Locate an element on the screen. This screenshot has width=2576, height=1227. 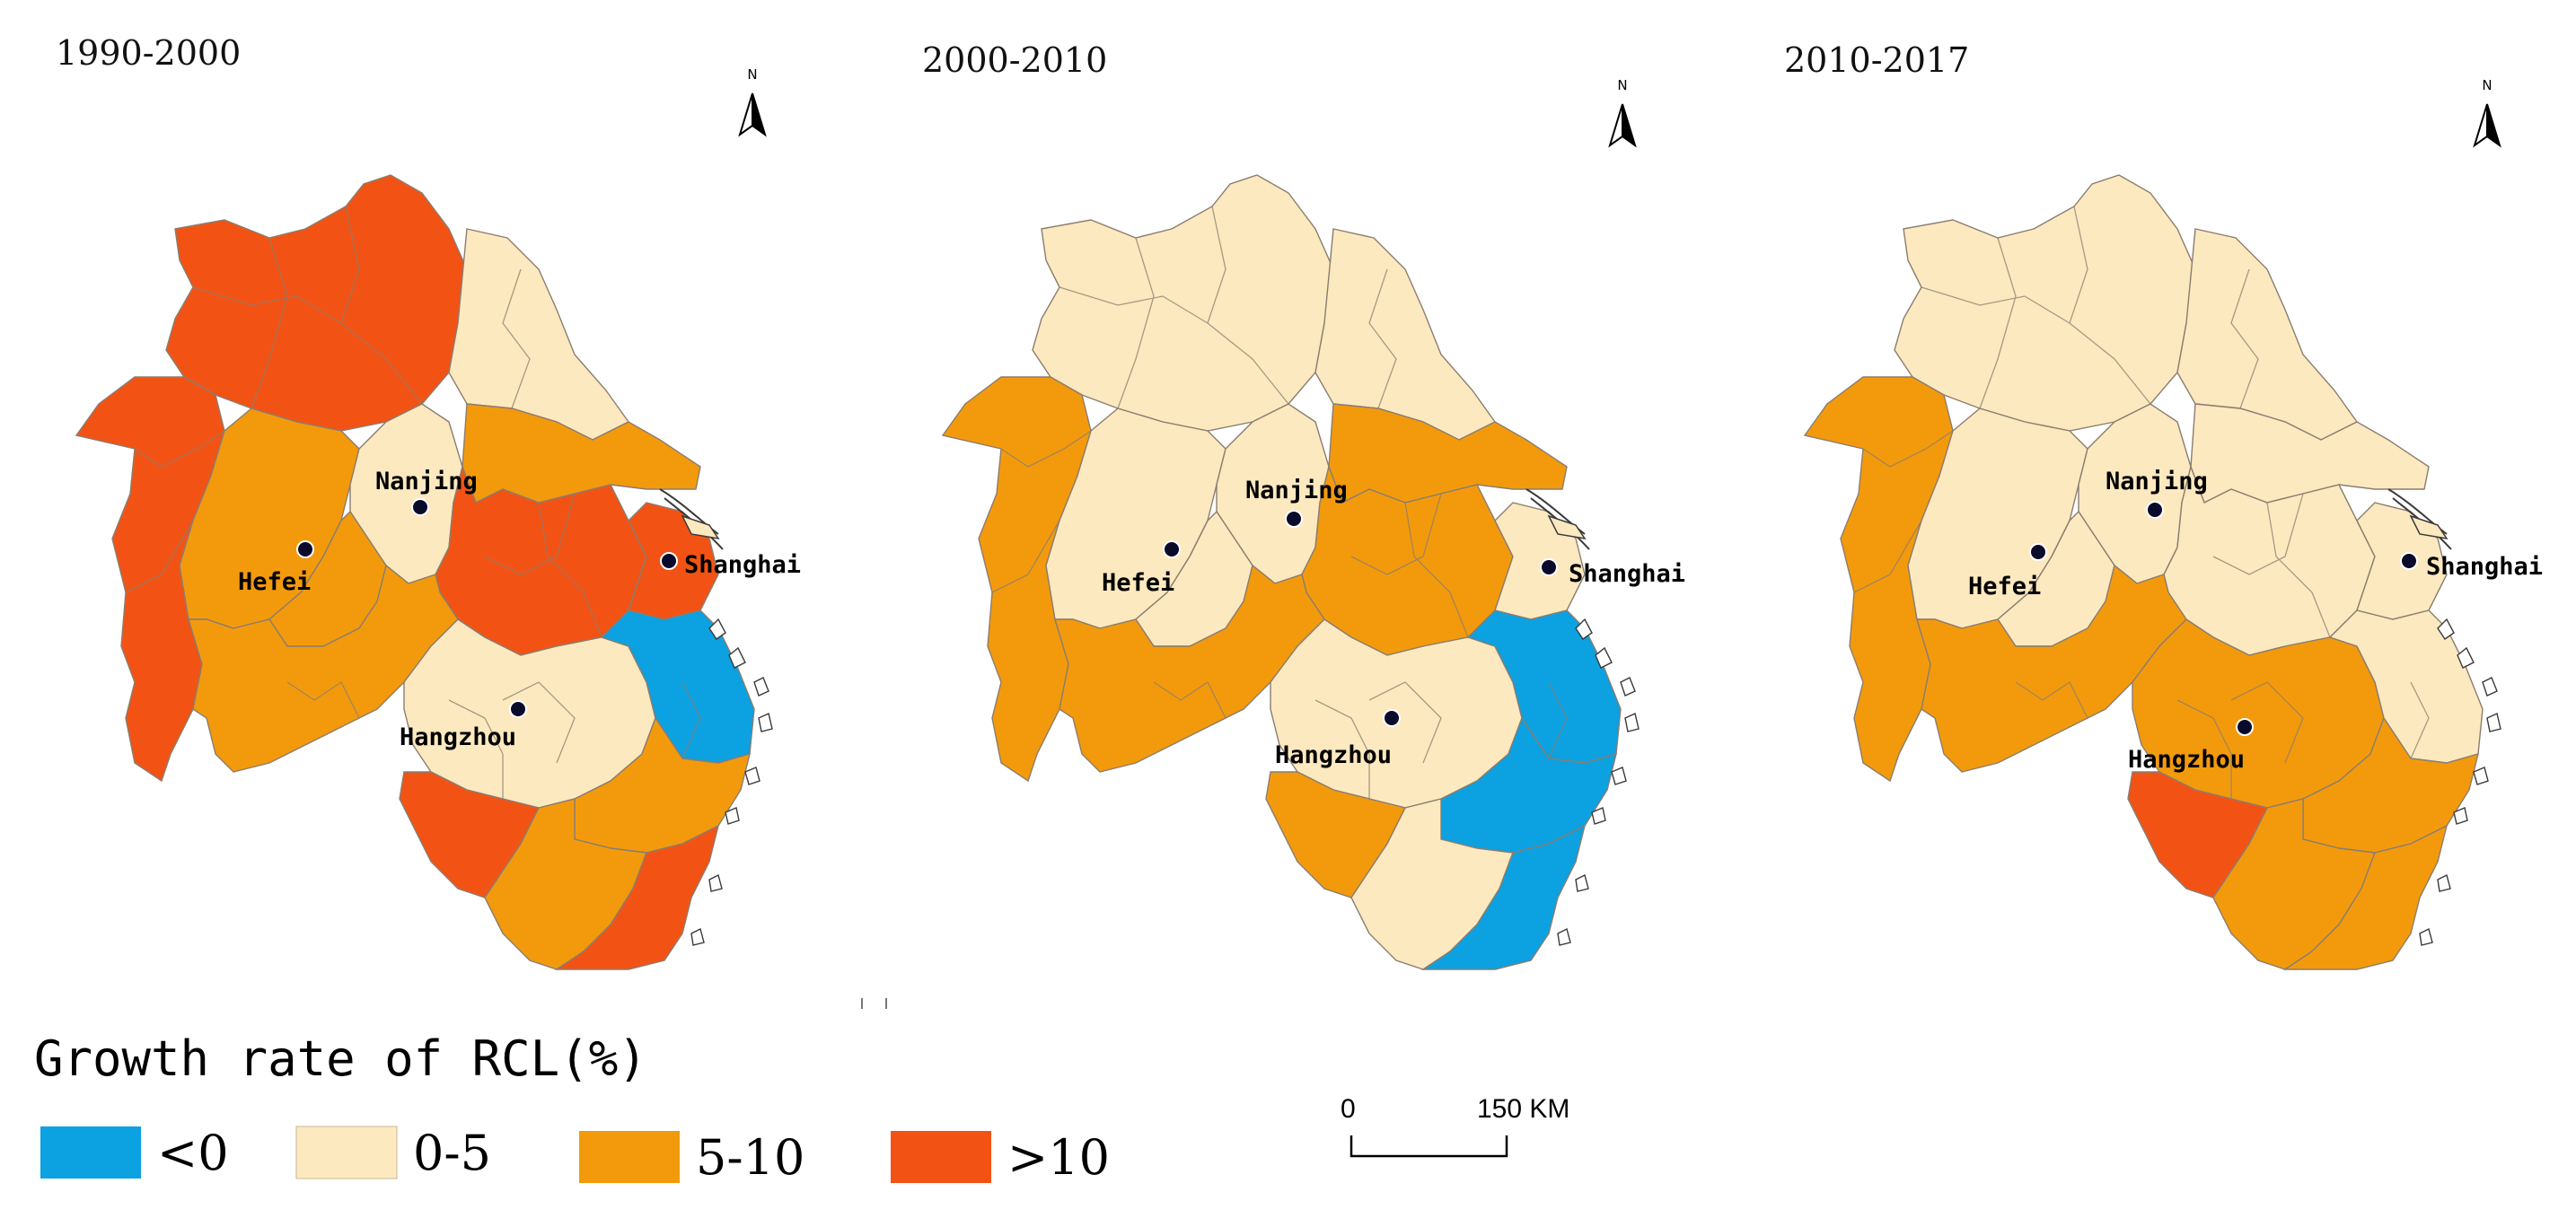
scale-start-label: 0 is located at coordinates (1348, 1109).